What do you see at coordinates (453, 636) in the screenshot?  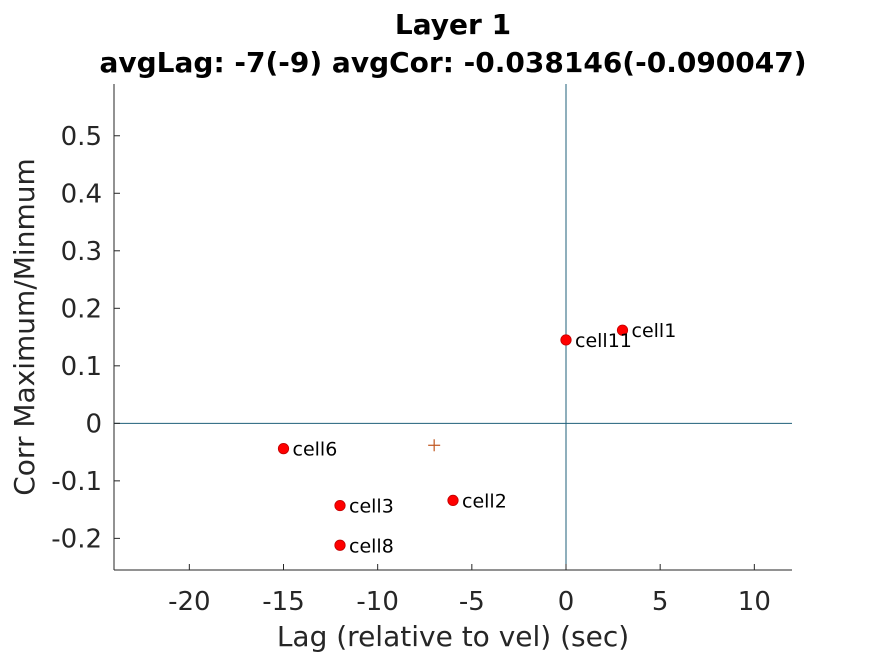 I see `x-axis-label: Lag (relative to vel) (sec)` at bounding box center [453, 636].